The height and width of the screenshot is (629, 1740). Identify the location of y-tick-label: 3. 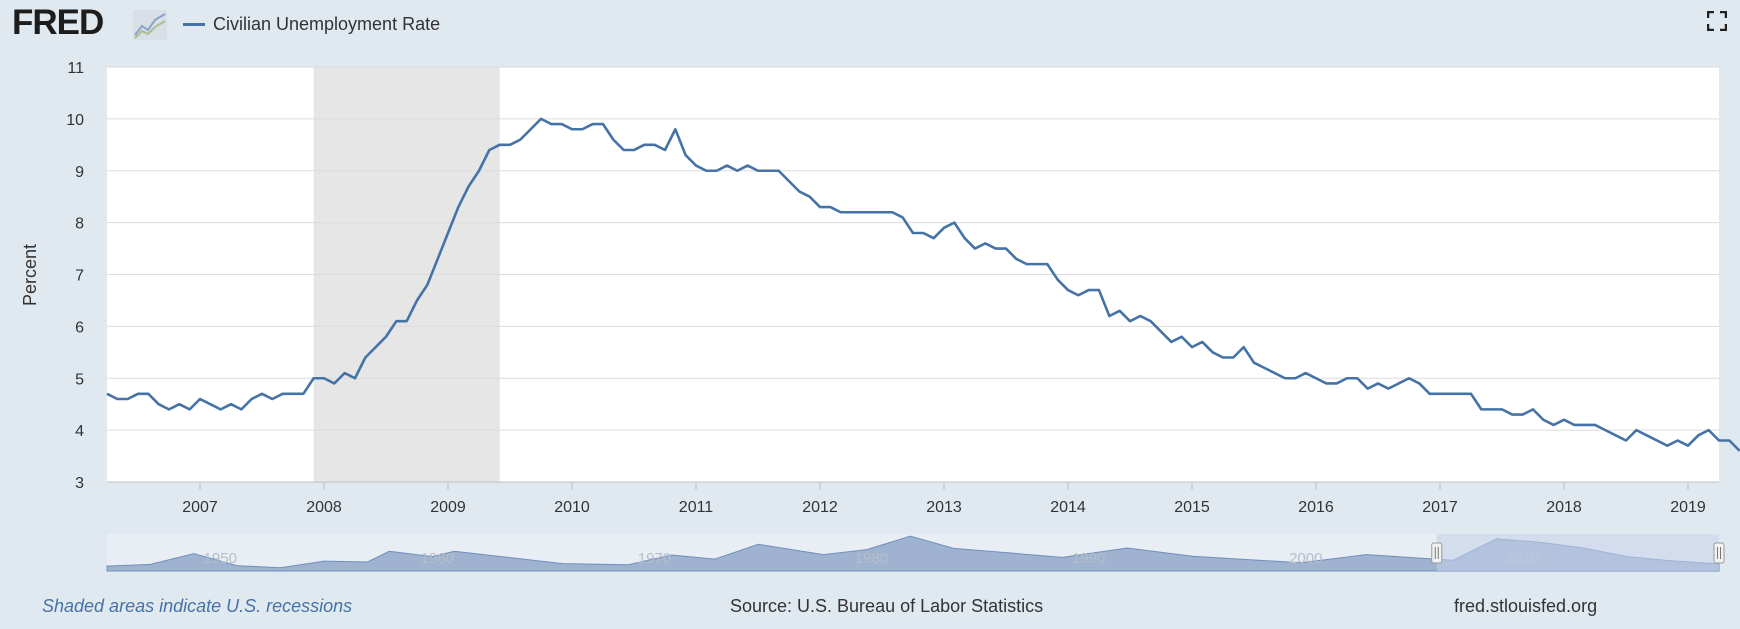
(79, 483).